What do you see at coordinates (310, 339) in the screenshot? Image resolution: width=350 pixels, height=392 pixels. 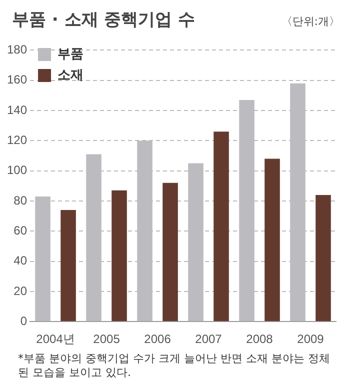 I see `x-tick-label: 2009` at bounding box center [310, 339].